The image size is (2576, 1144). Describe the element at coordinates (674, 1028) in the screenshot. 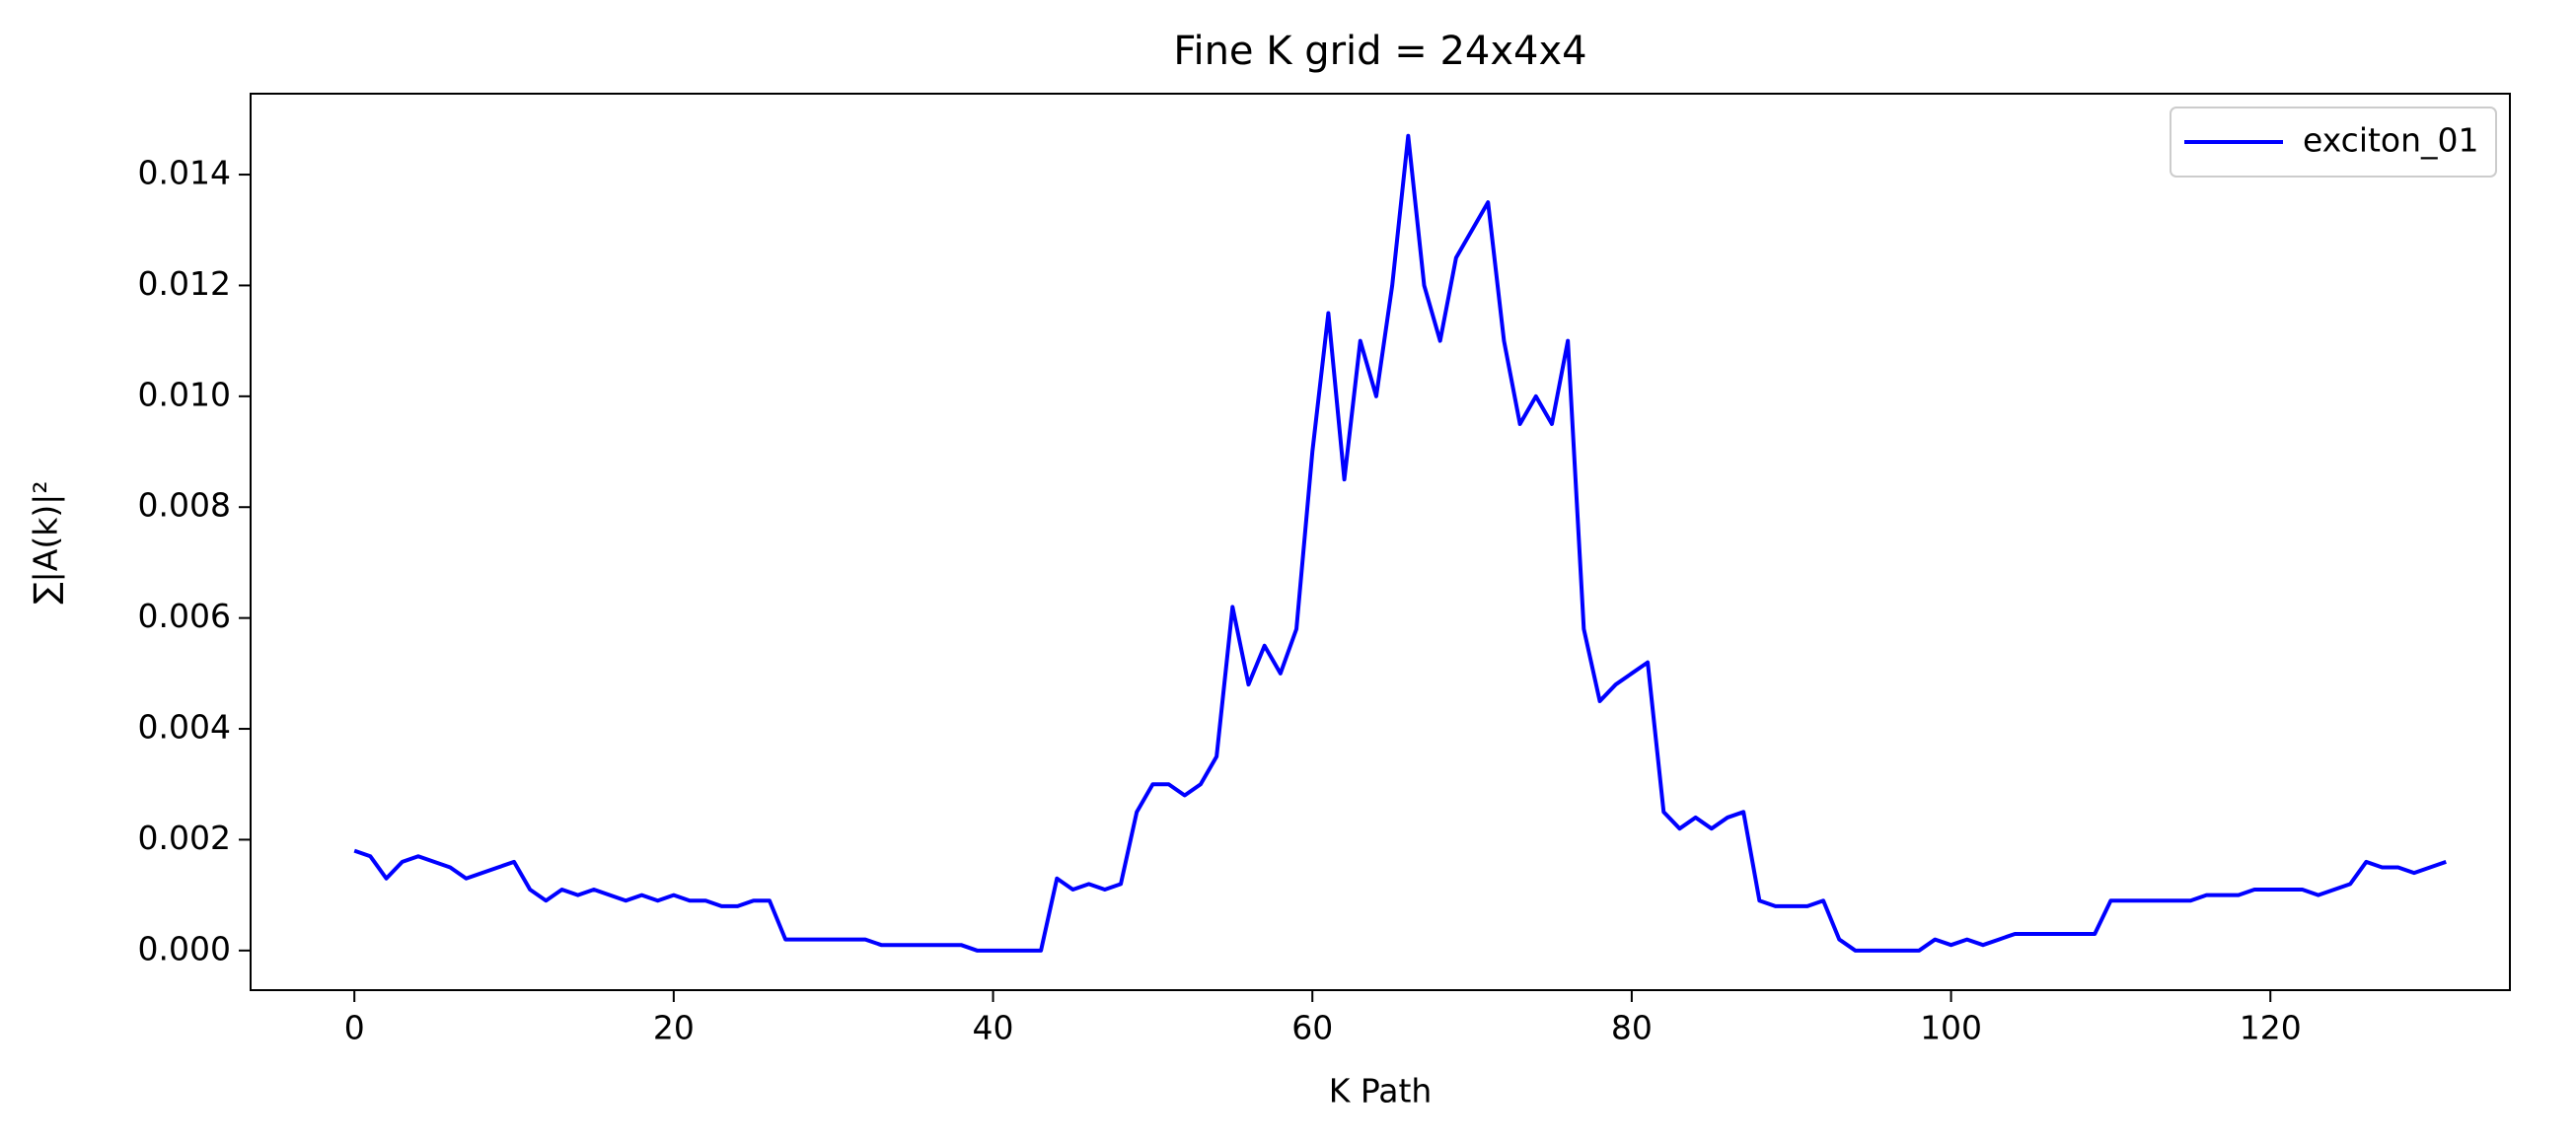

I see `x-tick-label: 20` at that location.